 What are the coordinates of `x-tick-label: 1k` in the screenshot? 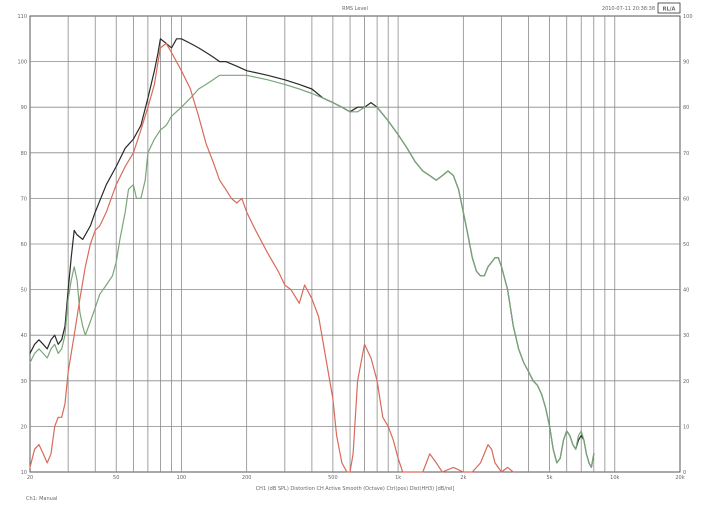 It's located at (398, 478).